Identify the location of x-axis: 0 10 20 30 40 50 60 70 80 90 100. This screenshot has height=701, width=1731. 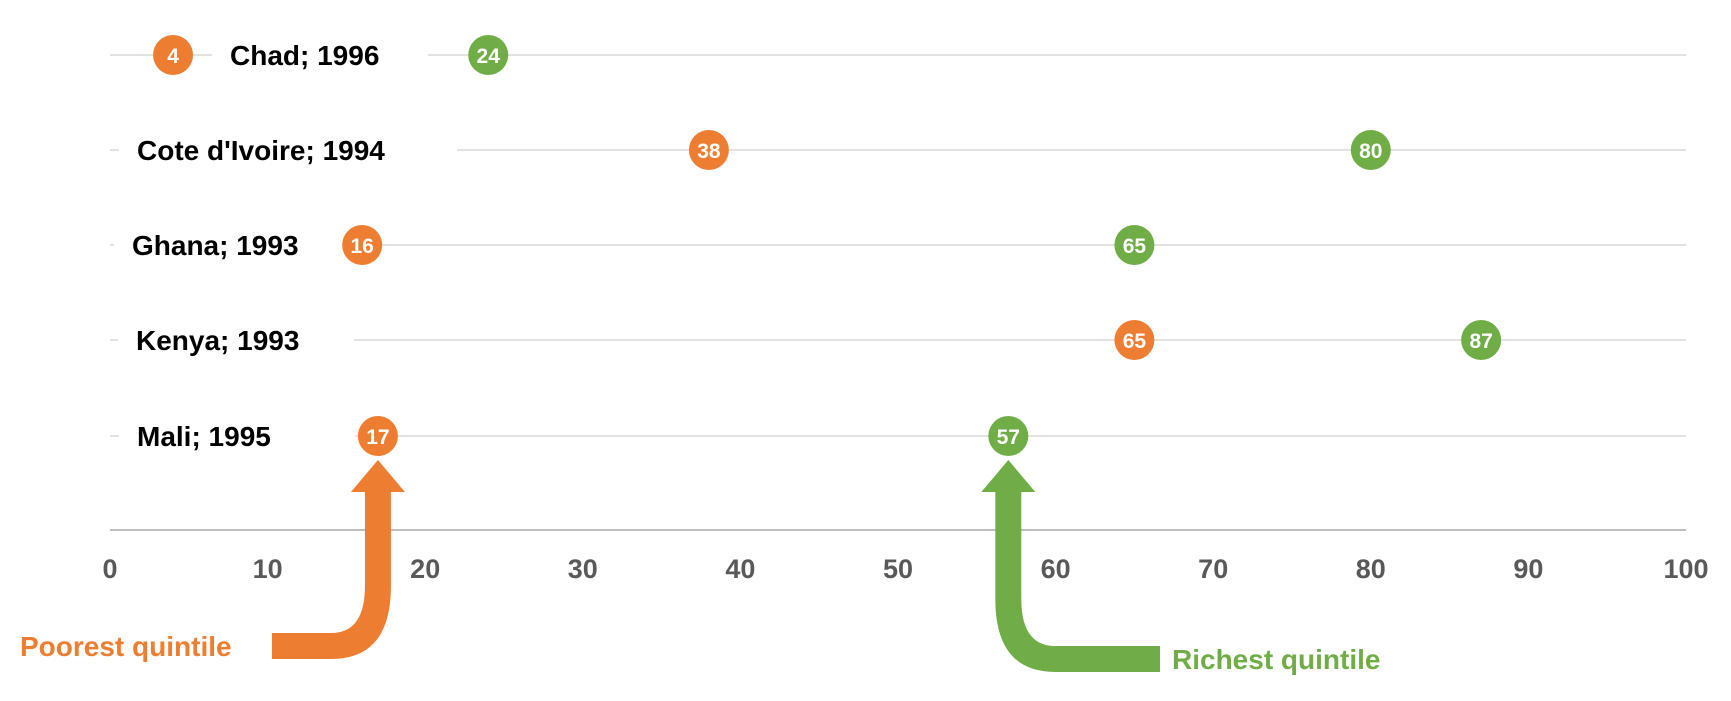
(905, 556).